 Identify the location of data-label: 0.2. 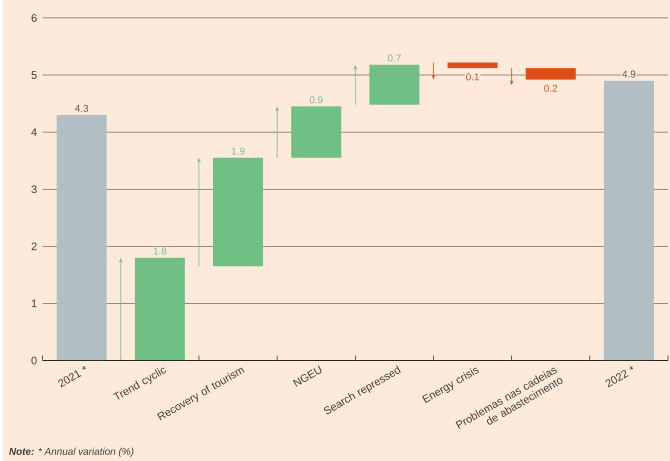
(551, 88).